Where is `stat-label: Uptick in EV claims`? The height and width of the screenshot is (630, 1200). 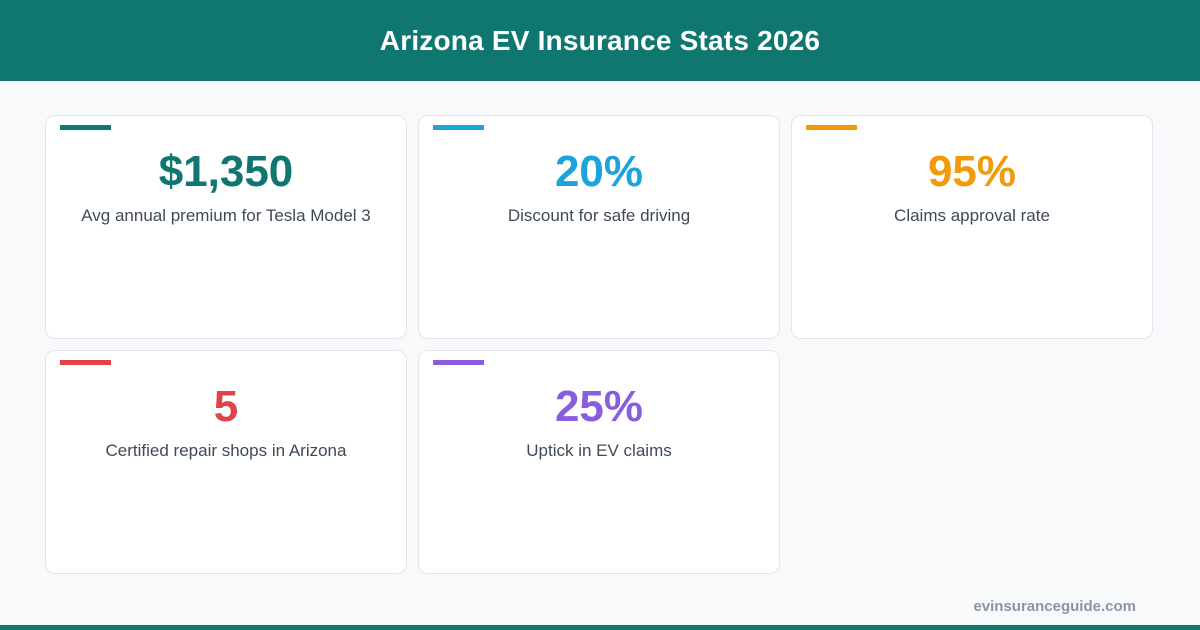 stat-label: Uptick in EV claims is located at coordinates (599, 451).